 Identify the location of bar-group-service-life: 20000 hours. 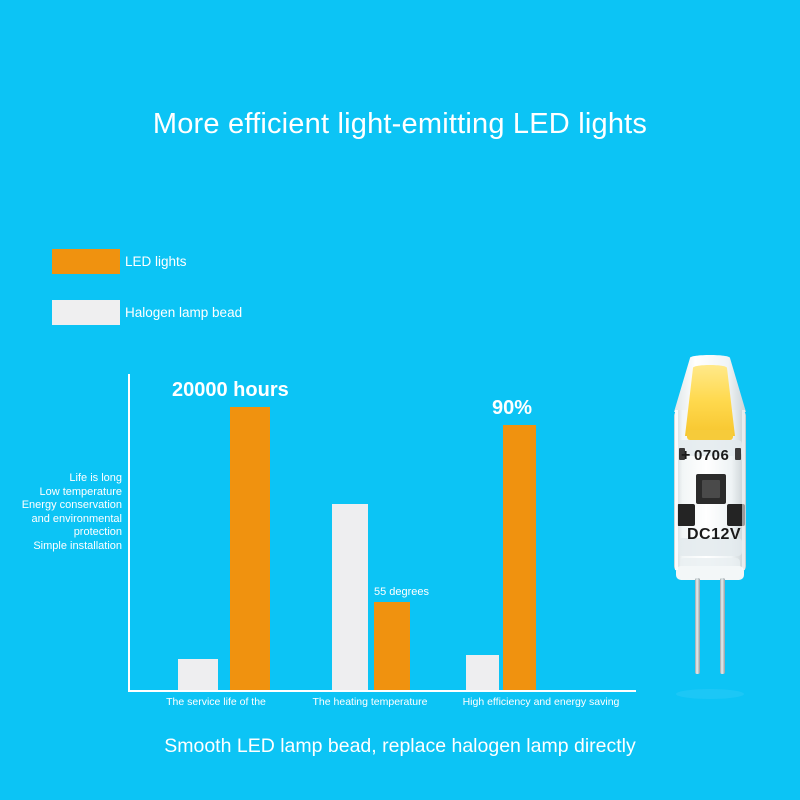
(230, 532).